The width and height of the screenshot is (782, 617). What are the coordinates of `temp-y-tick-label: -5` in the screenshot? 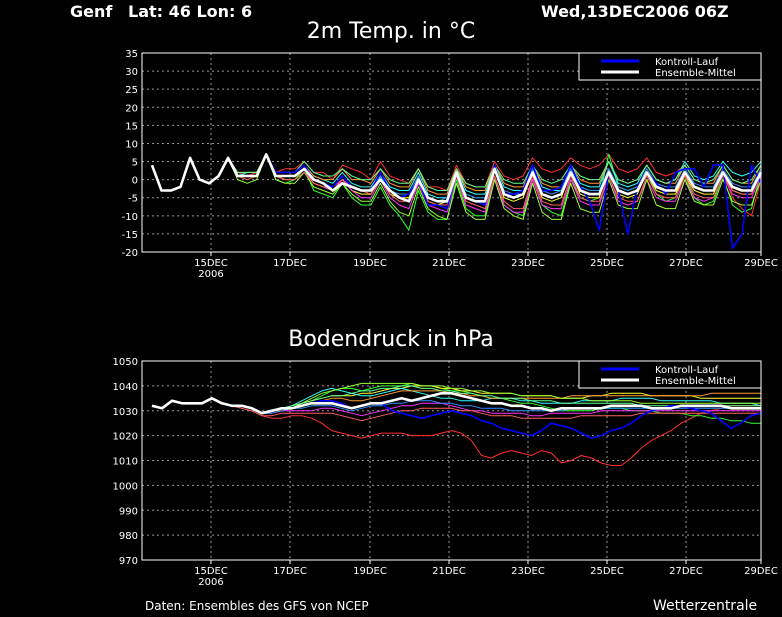 It's located at (133, 199).